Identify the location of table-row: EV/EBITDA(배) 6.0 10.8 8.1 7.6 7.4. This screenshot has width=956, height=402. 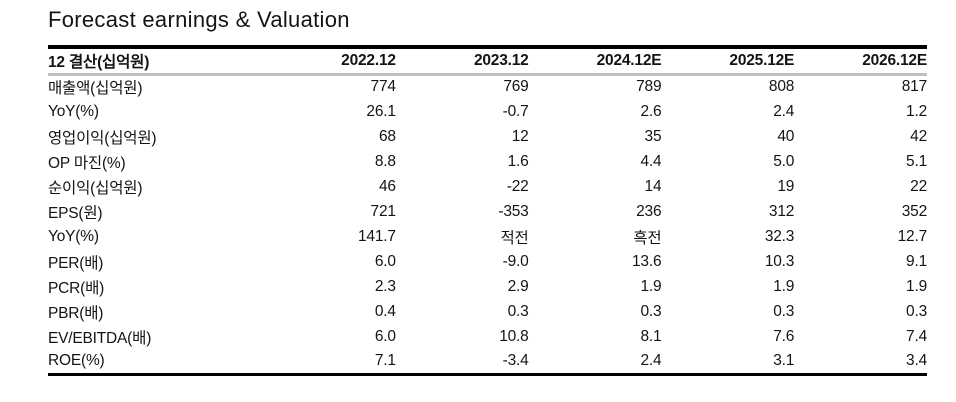
(487, 336).